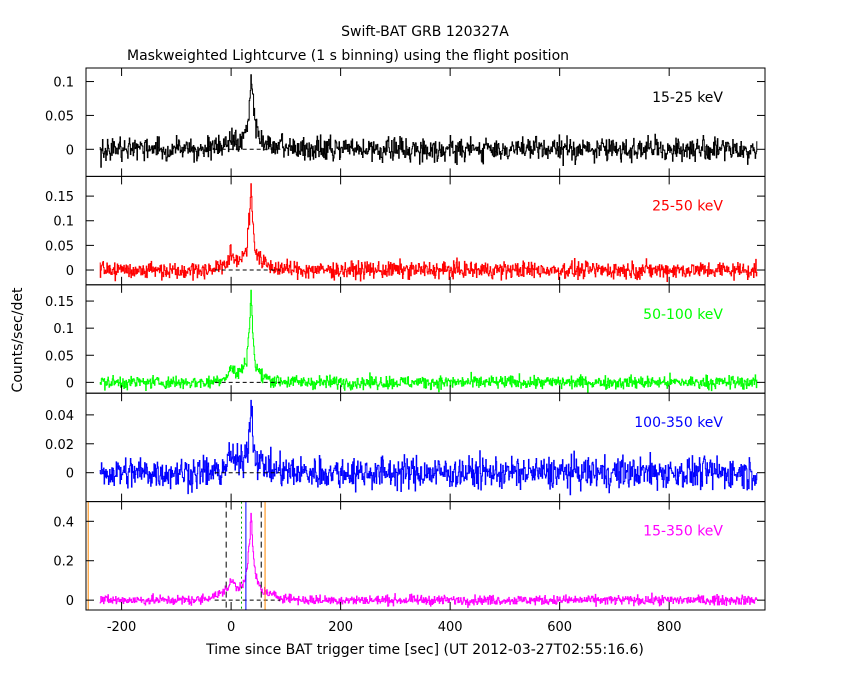 Image resolution: width=850 pixels, height=680 pixels. I want to click on y-tick-label: 0.2, so click(63, 562).